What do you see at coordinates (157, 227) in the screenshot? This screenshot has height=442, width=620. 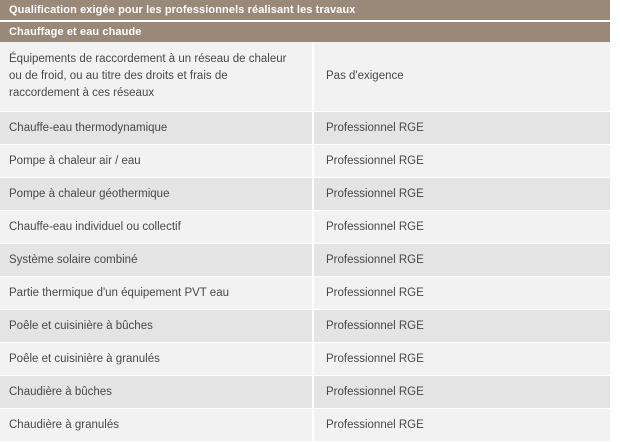 I see `cell-work-description: Chauffe-eau individuel ou collectif` at bounding box center [157, 227].